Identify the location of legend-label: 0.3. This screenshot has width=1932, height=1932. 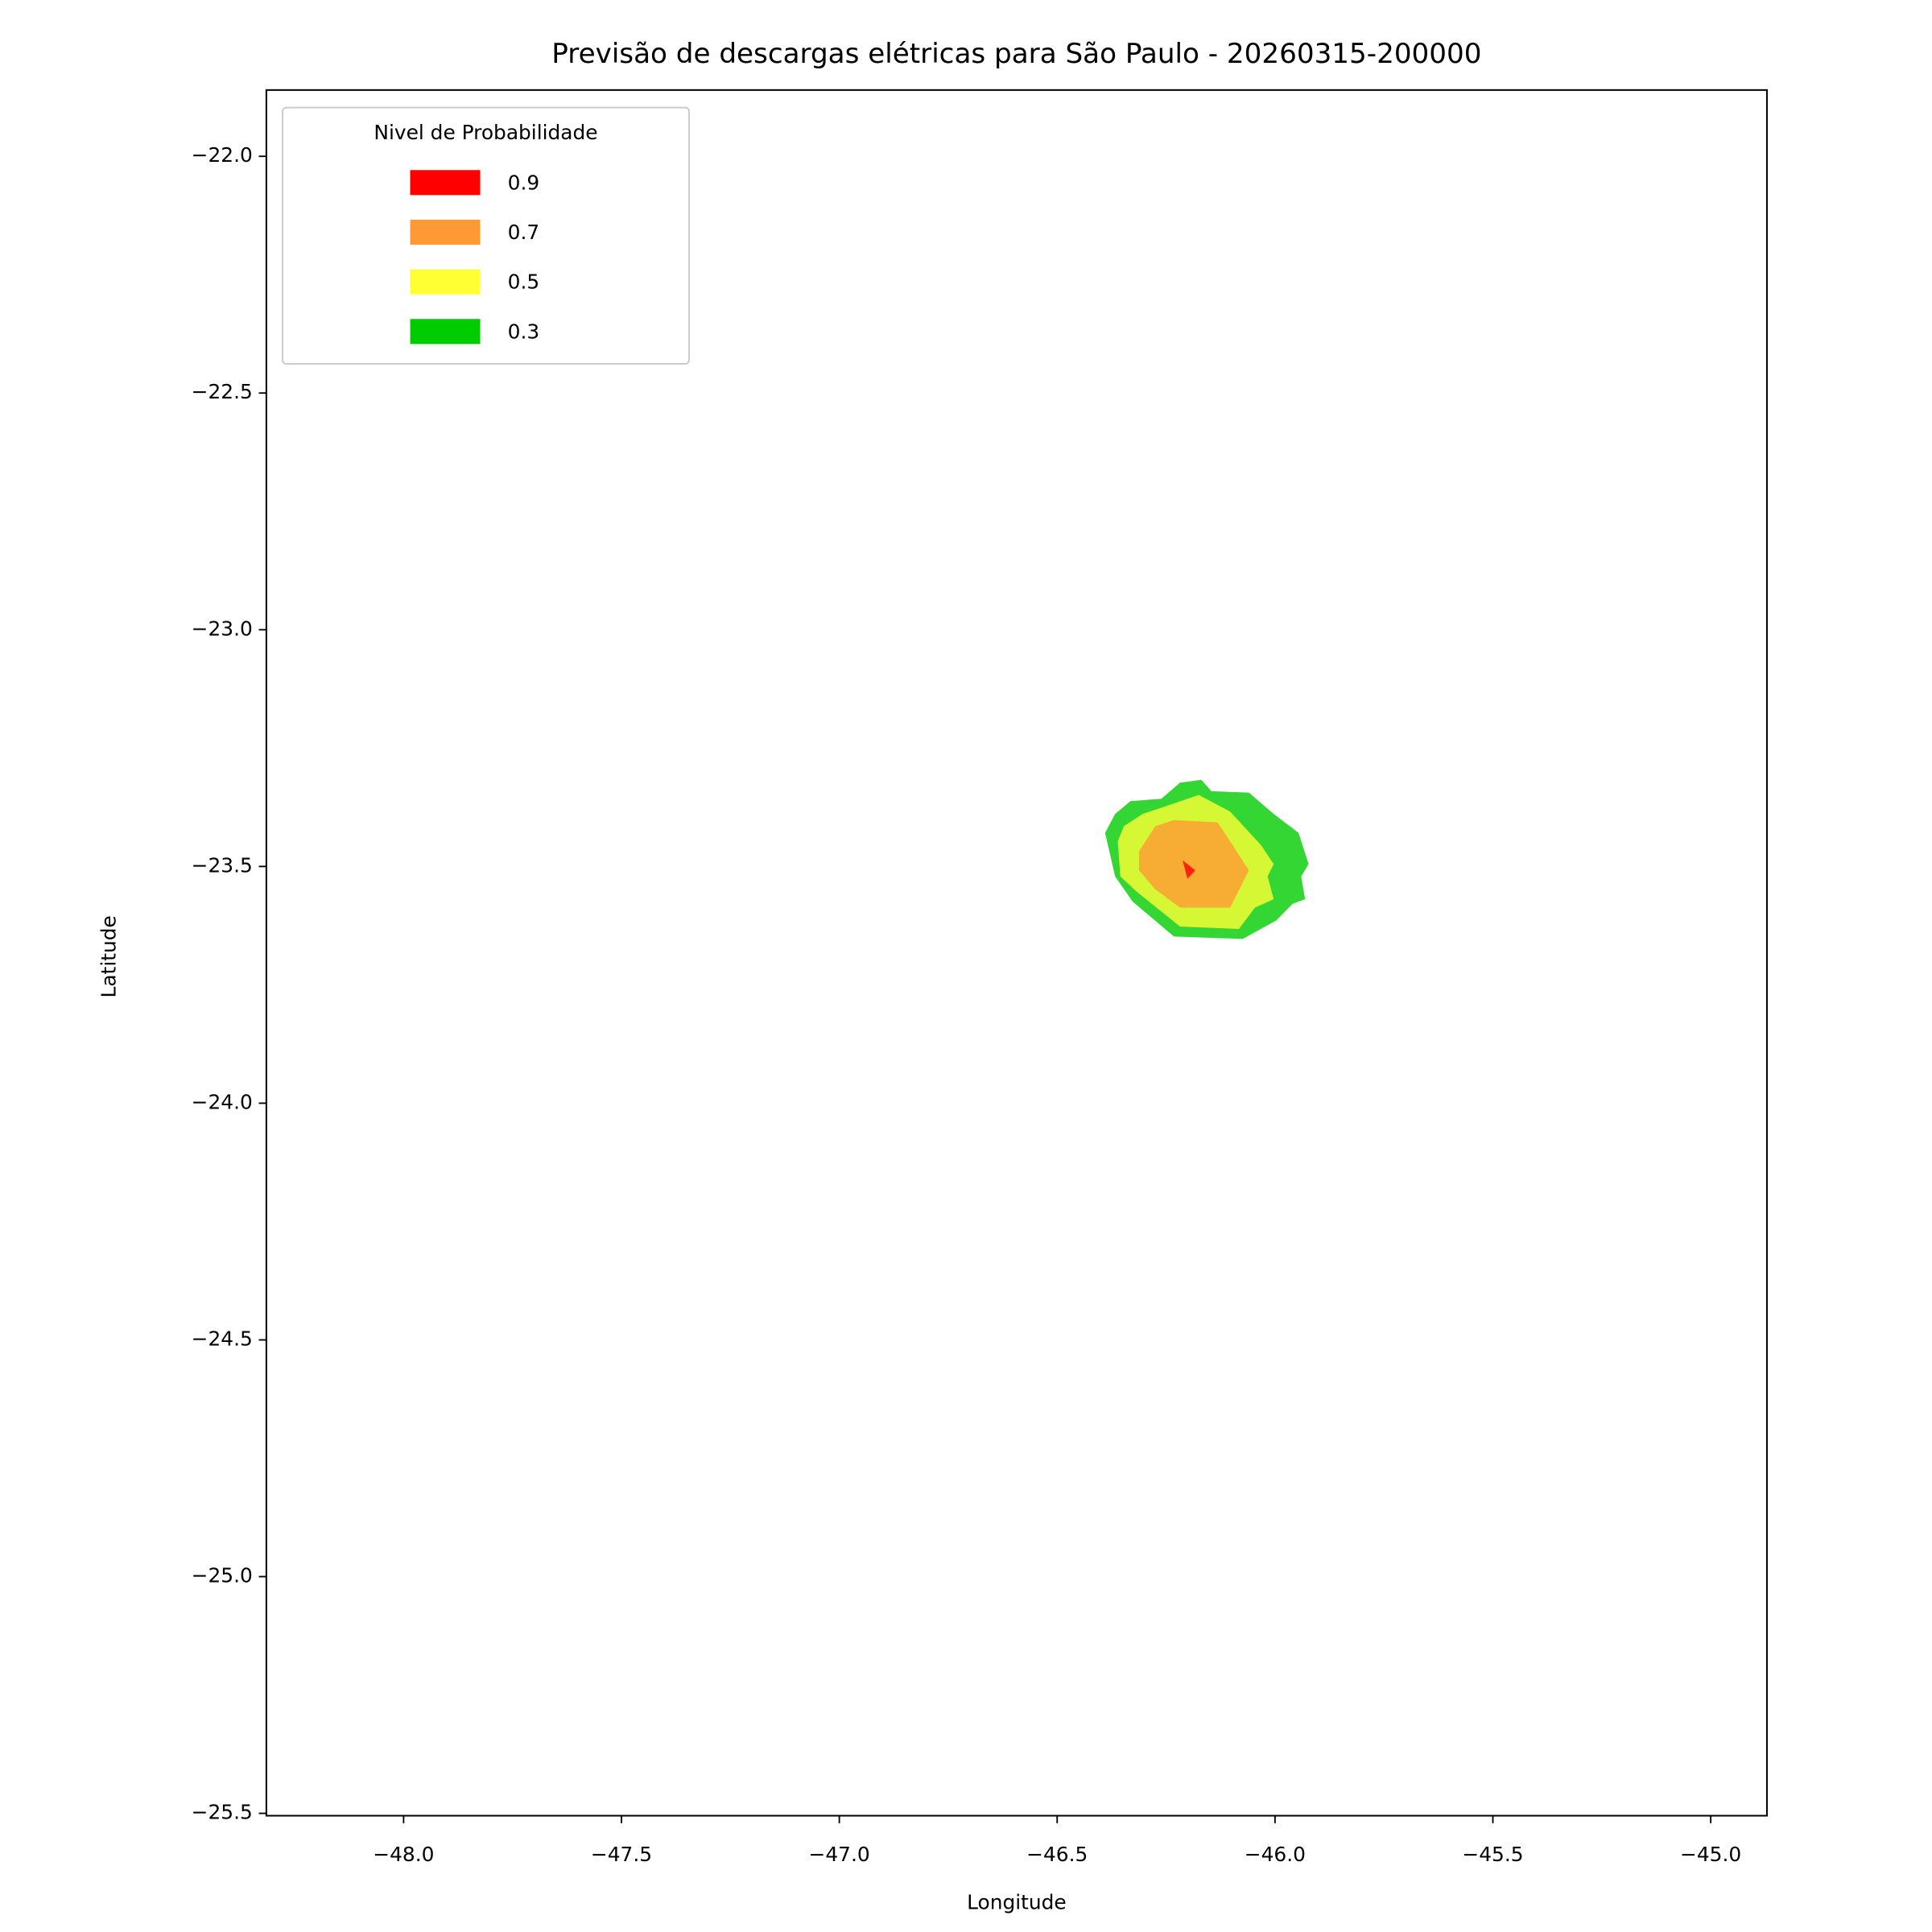
(524, 331).